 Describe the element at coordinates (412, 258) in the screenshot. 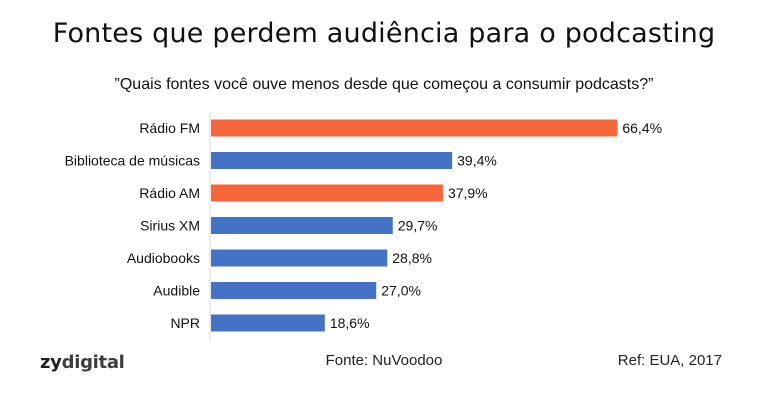

I see `value-label: 28,8%` at that location.